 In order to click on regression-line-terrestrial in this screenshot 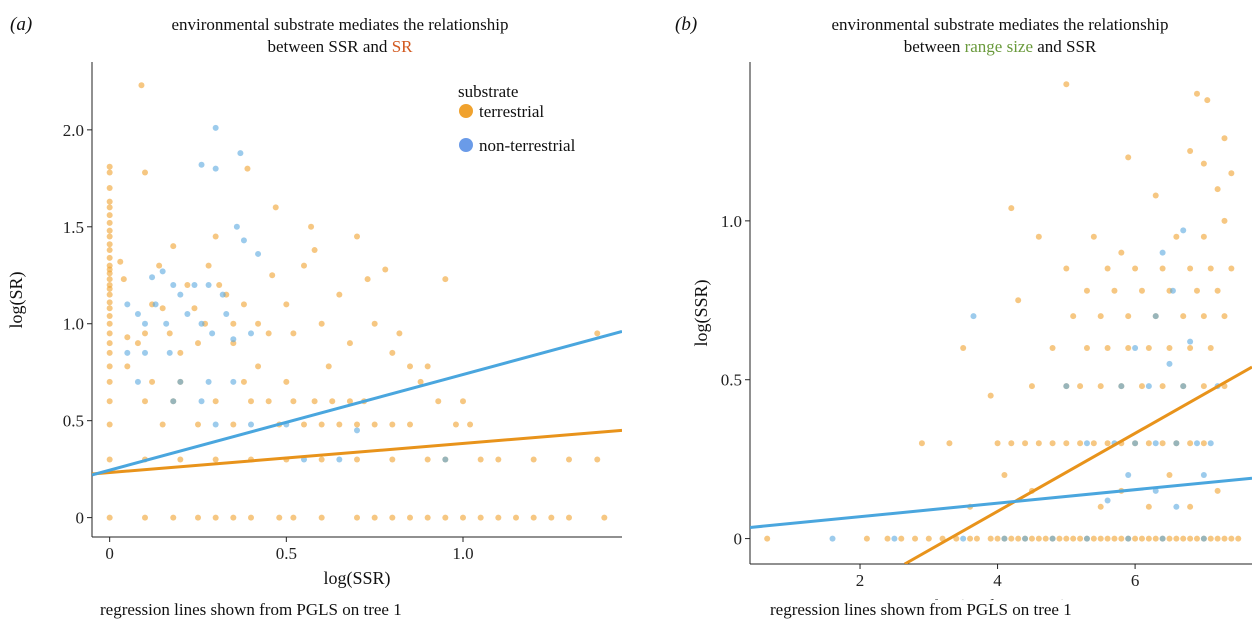, I will do `click(1077, 464)`.